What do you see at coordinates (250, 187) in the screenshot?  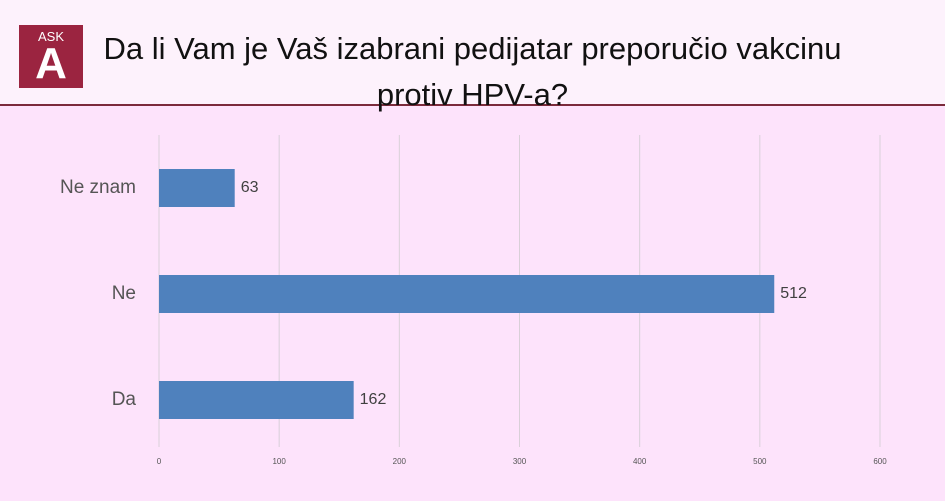 I see `value-label: 63` at bounding box center [250, 187].